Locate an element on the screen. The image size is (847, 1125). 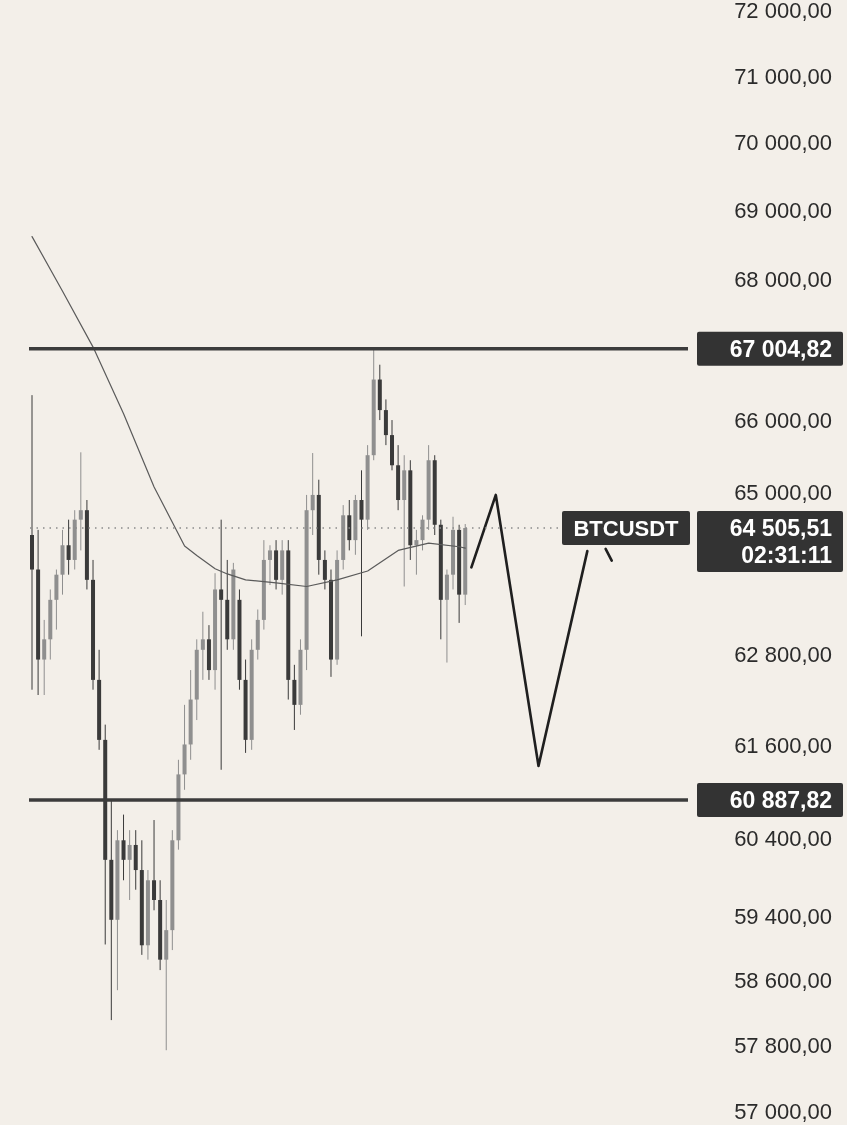
y-tick-label: 57 000,00 is located at coordinates (783, 1111).